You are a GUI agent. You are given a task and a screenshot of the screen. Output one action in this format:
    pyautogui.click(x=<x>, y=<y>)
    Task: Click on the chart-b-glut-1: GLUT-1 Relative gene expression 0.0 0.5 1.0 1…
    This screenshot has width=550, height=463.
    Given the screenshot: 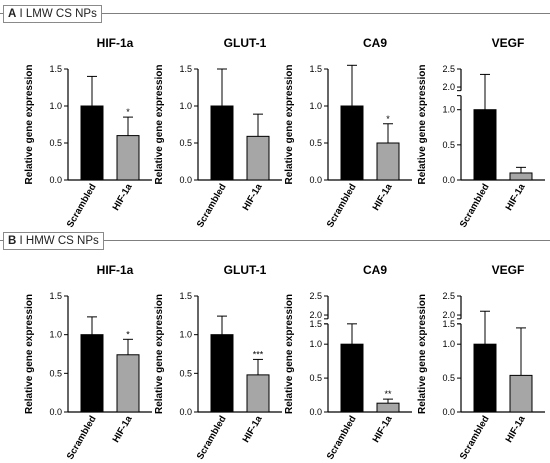 What is the action you would take?
    pyautogui.click(x=218, y=362)
    